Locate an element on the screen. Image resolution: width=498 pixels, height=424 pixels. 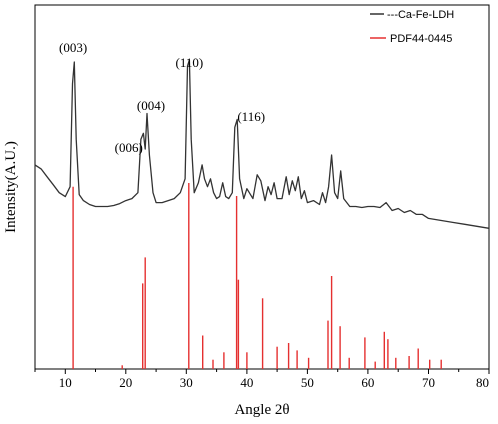
x-axis-title: Angle 2θ is located at coordinates (261, 410).